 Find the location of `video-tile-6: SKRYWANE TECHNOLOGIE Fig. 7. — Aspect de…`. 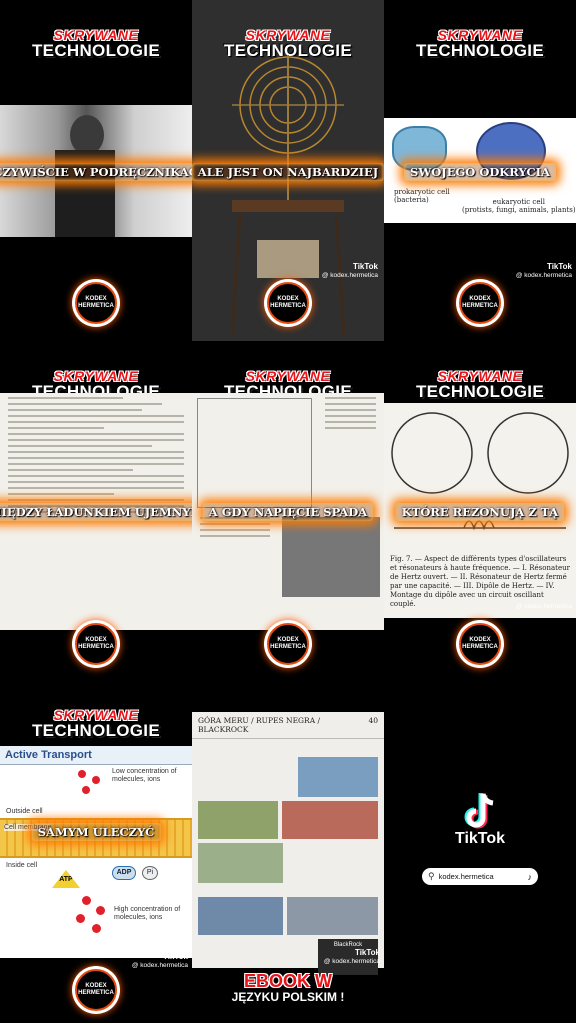

video-tile-6: SKRYWANE TECHNOLOGIE Fig. 7. — Aspect de… is located at coordinates (480, 511).